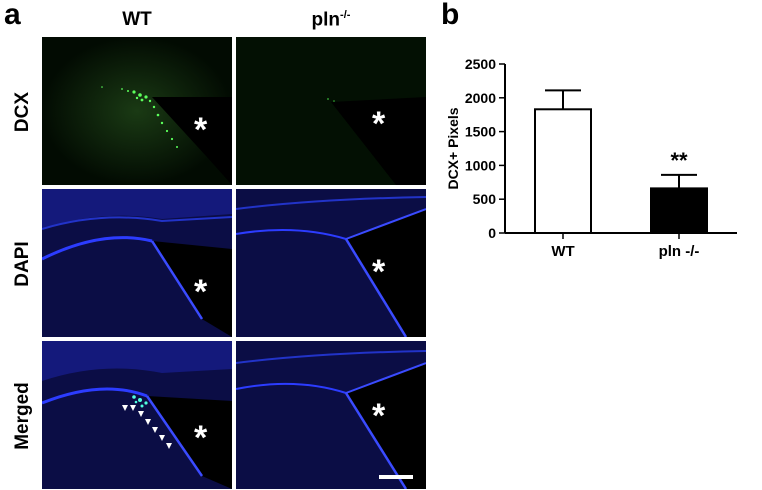 This screenshot has height=490, width=762. What do you see at coordinates (331, 20) in the screenshot?
I see `column-header-pln: pln-/-` at bounding box center [331, 20].